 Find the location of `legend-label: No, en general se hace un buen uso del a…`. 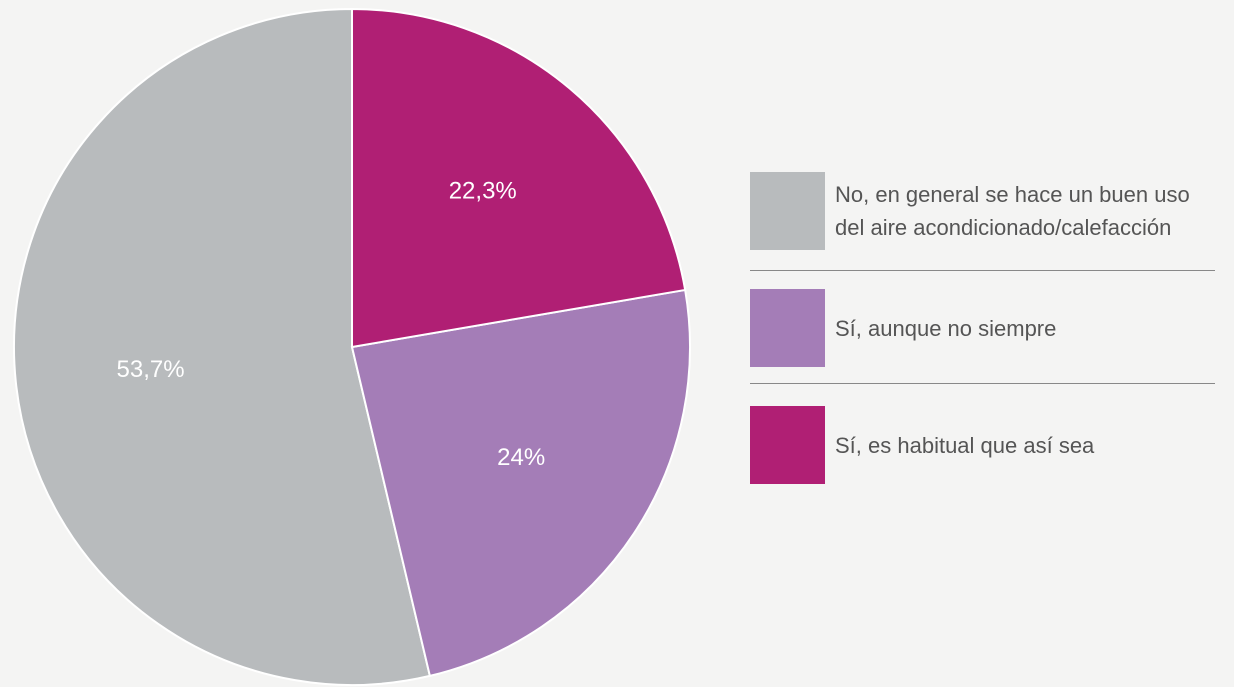

legend-label: No, en general se hace un buen uso del a… is located at coordinates (1012, 211).